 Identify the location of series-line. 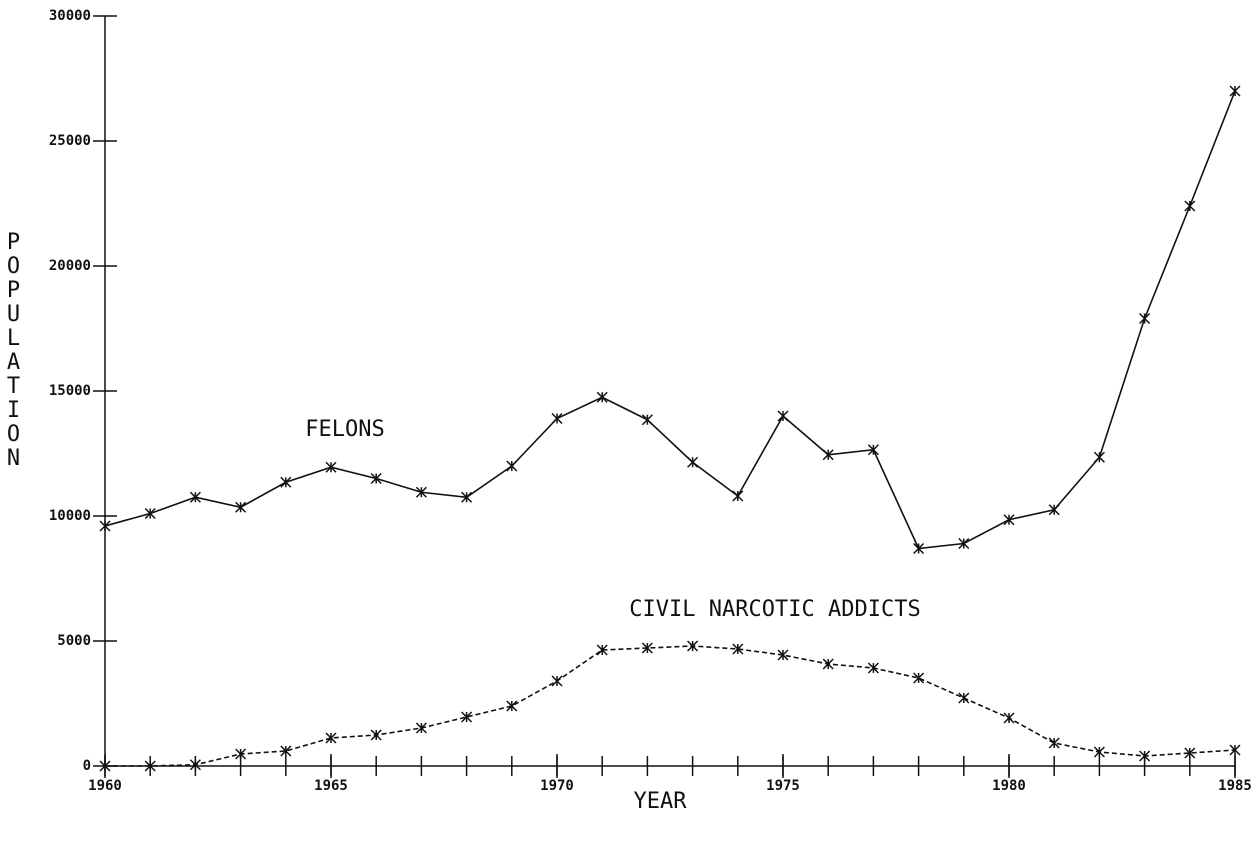
(670, 706).